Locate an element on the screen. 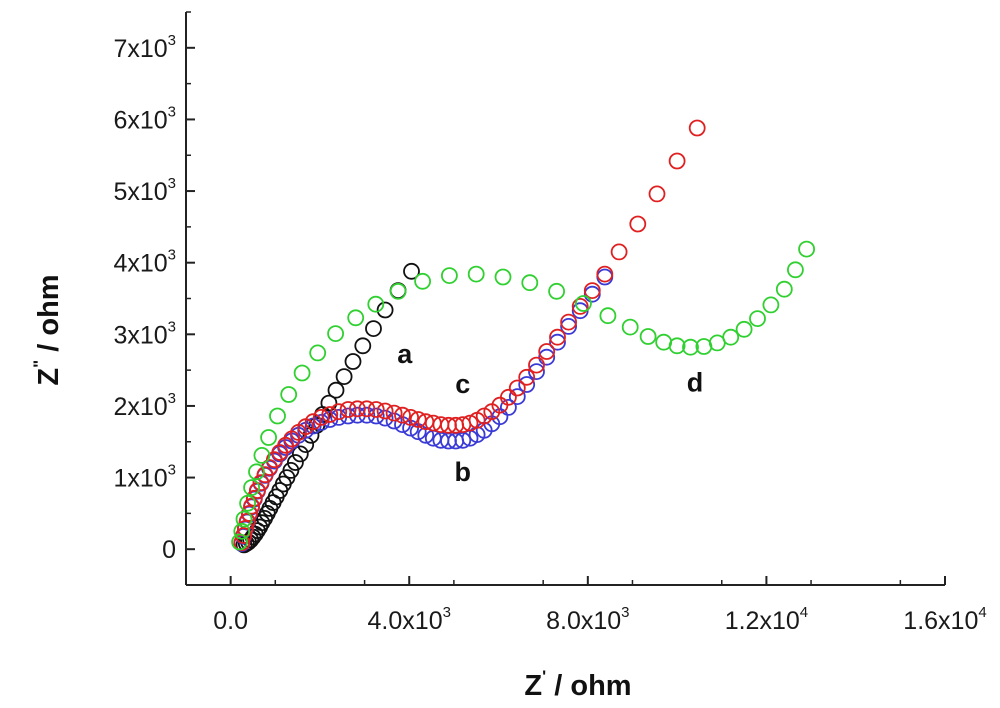  y-tick-label: 1x10³ is located at coordinates (144, 477).